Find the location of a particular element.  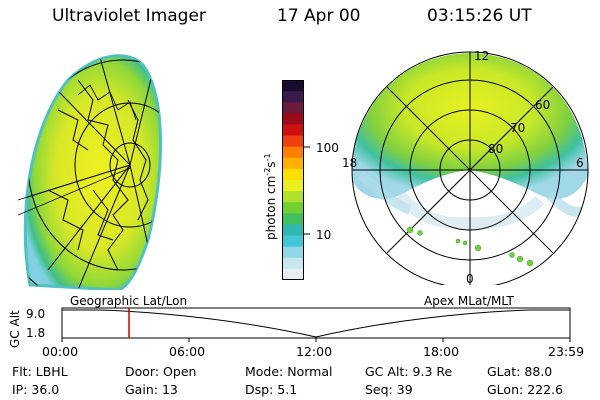

mlat-label-70: 70 is located at coordinates (517, 128).